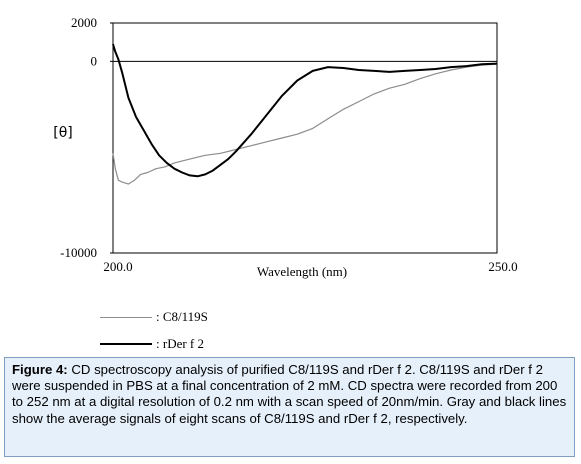 The image size is (581, 464). What do you see at coordinates (117, 266) in the screenshot?
I see `x-tick-label-0: 200.0` at bounding box center [117, 266].